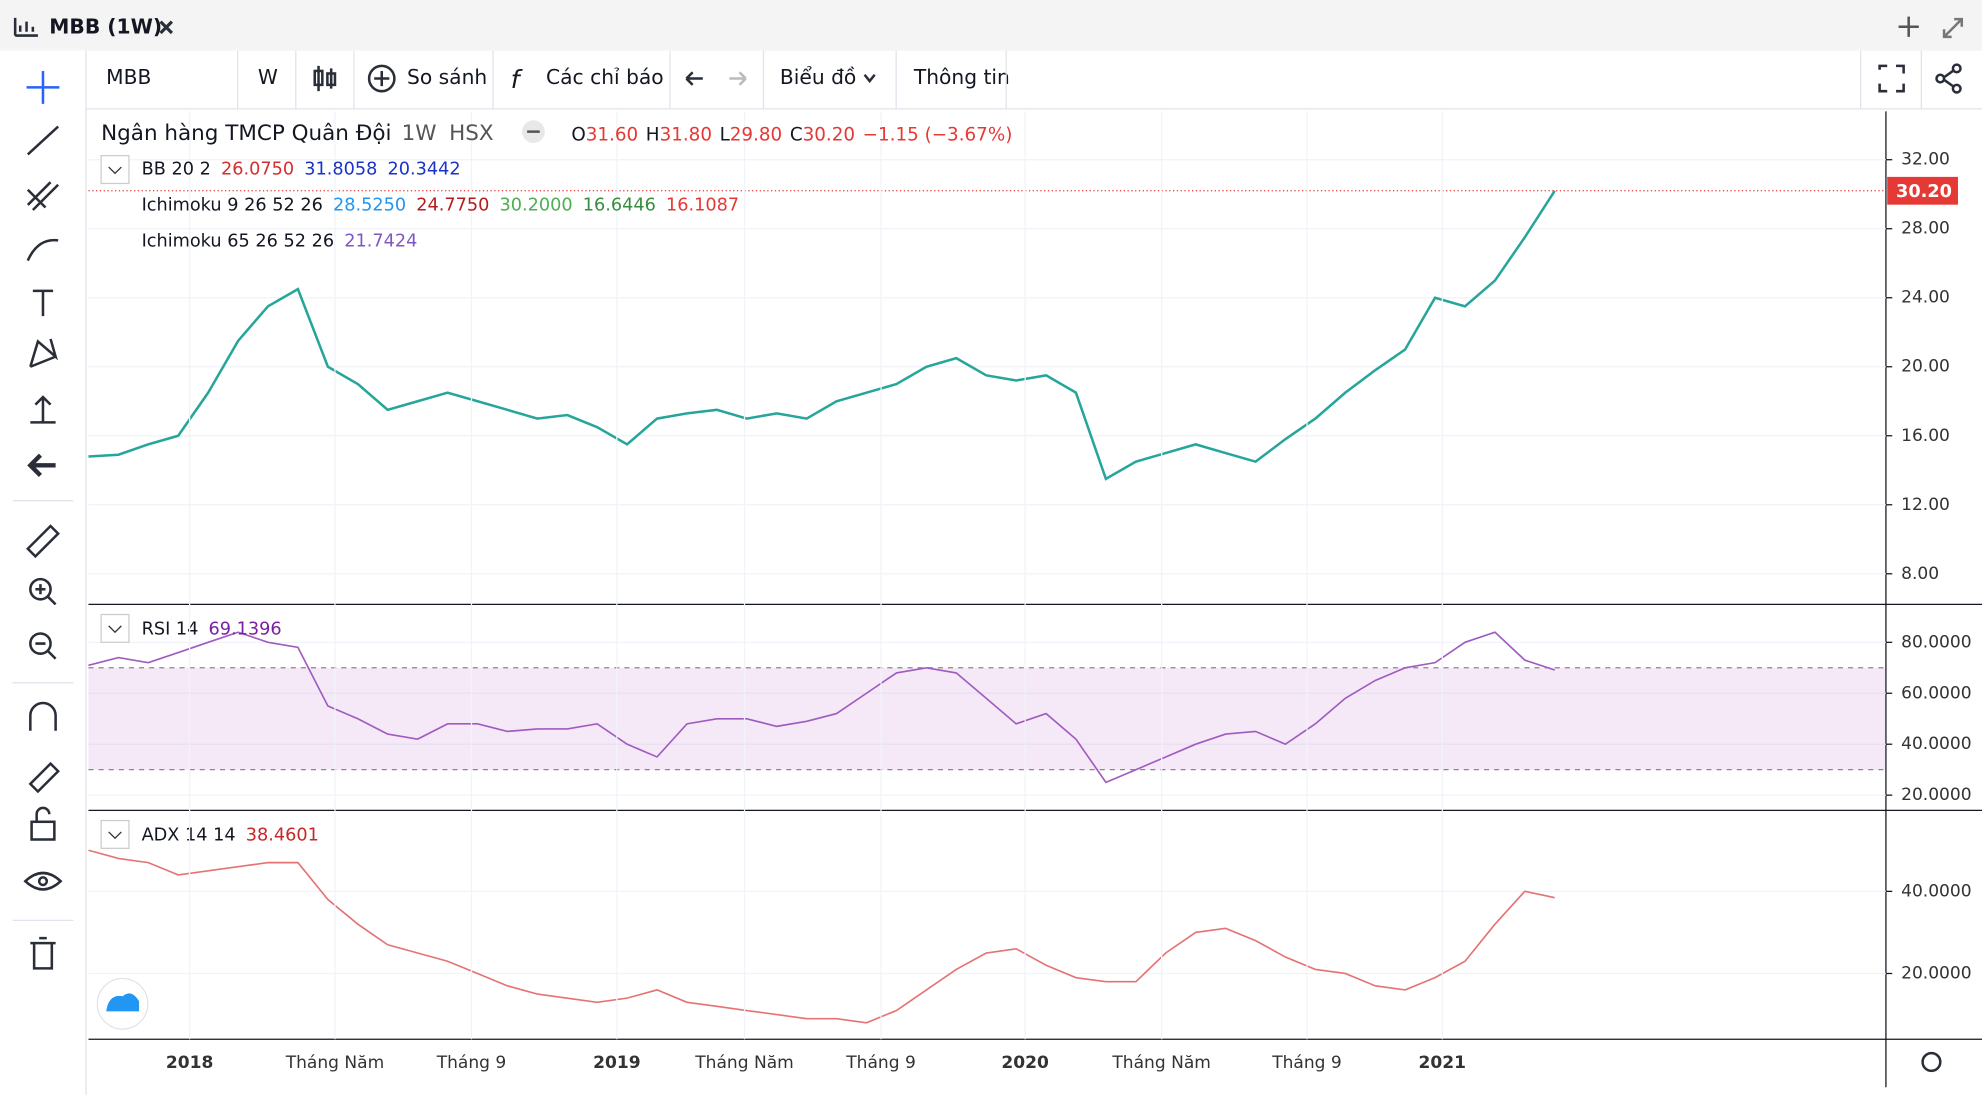  What do you see at coordinates (1925, 298) in the screenshot?
I see `y-tick-label: 24.00` at bounding box center [1925, 298].